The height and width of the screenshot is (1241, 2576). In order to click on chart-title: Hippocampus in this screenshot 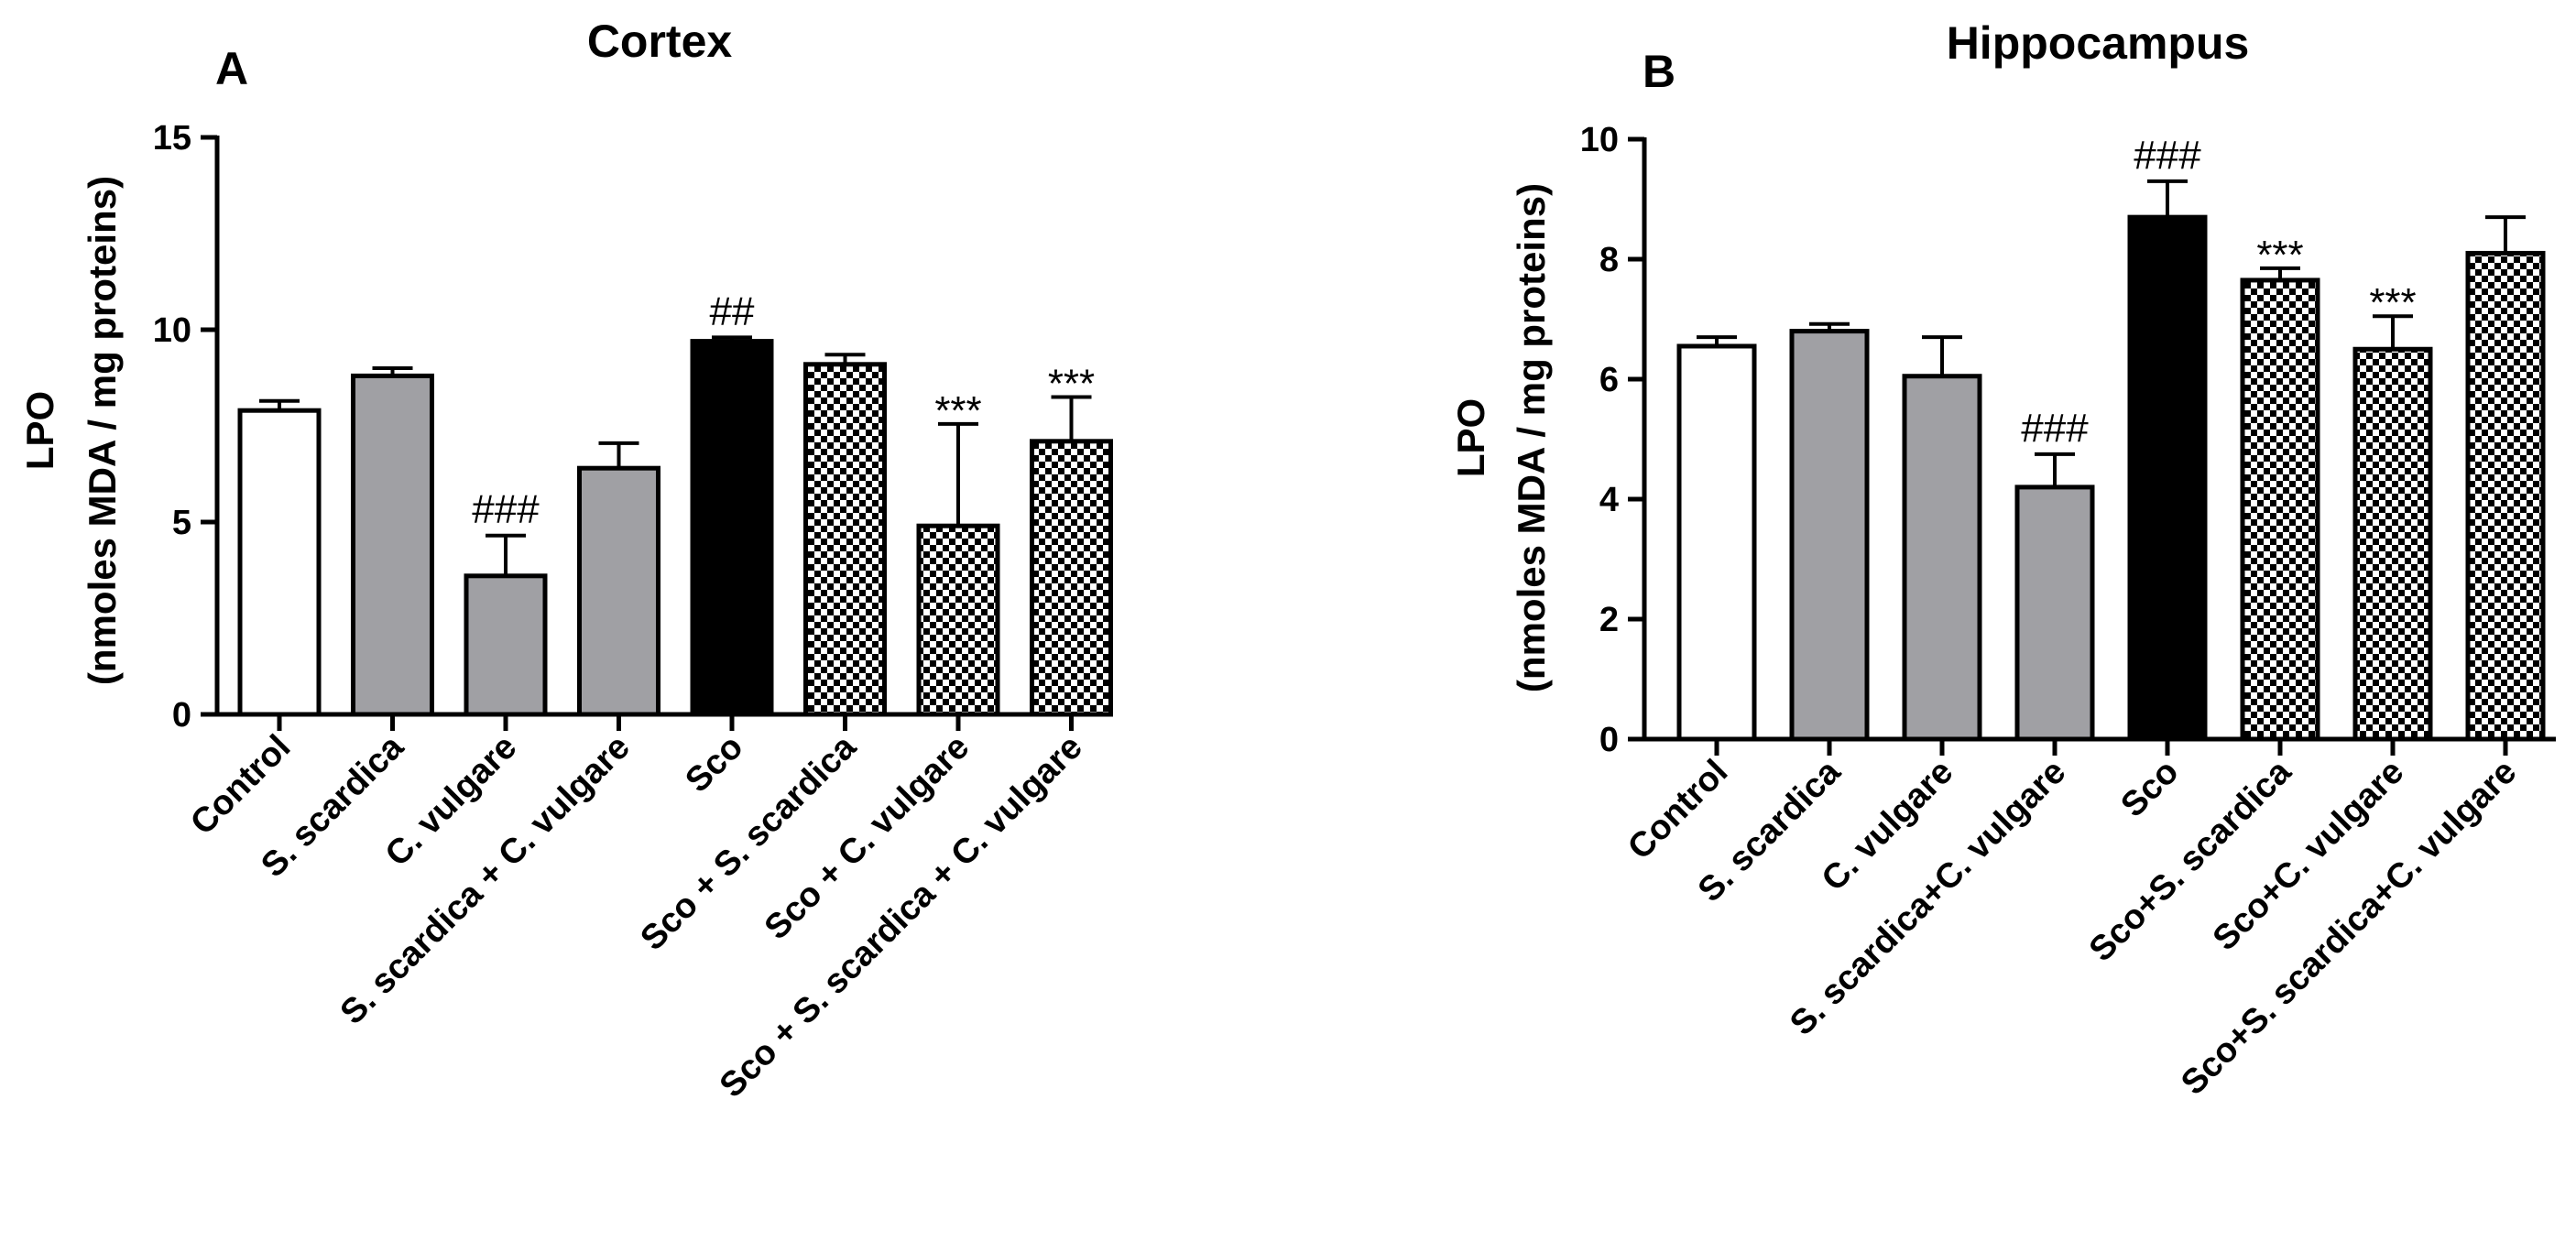, I will do `click(2098, 43)`.